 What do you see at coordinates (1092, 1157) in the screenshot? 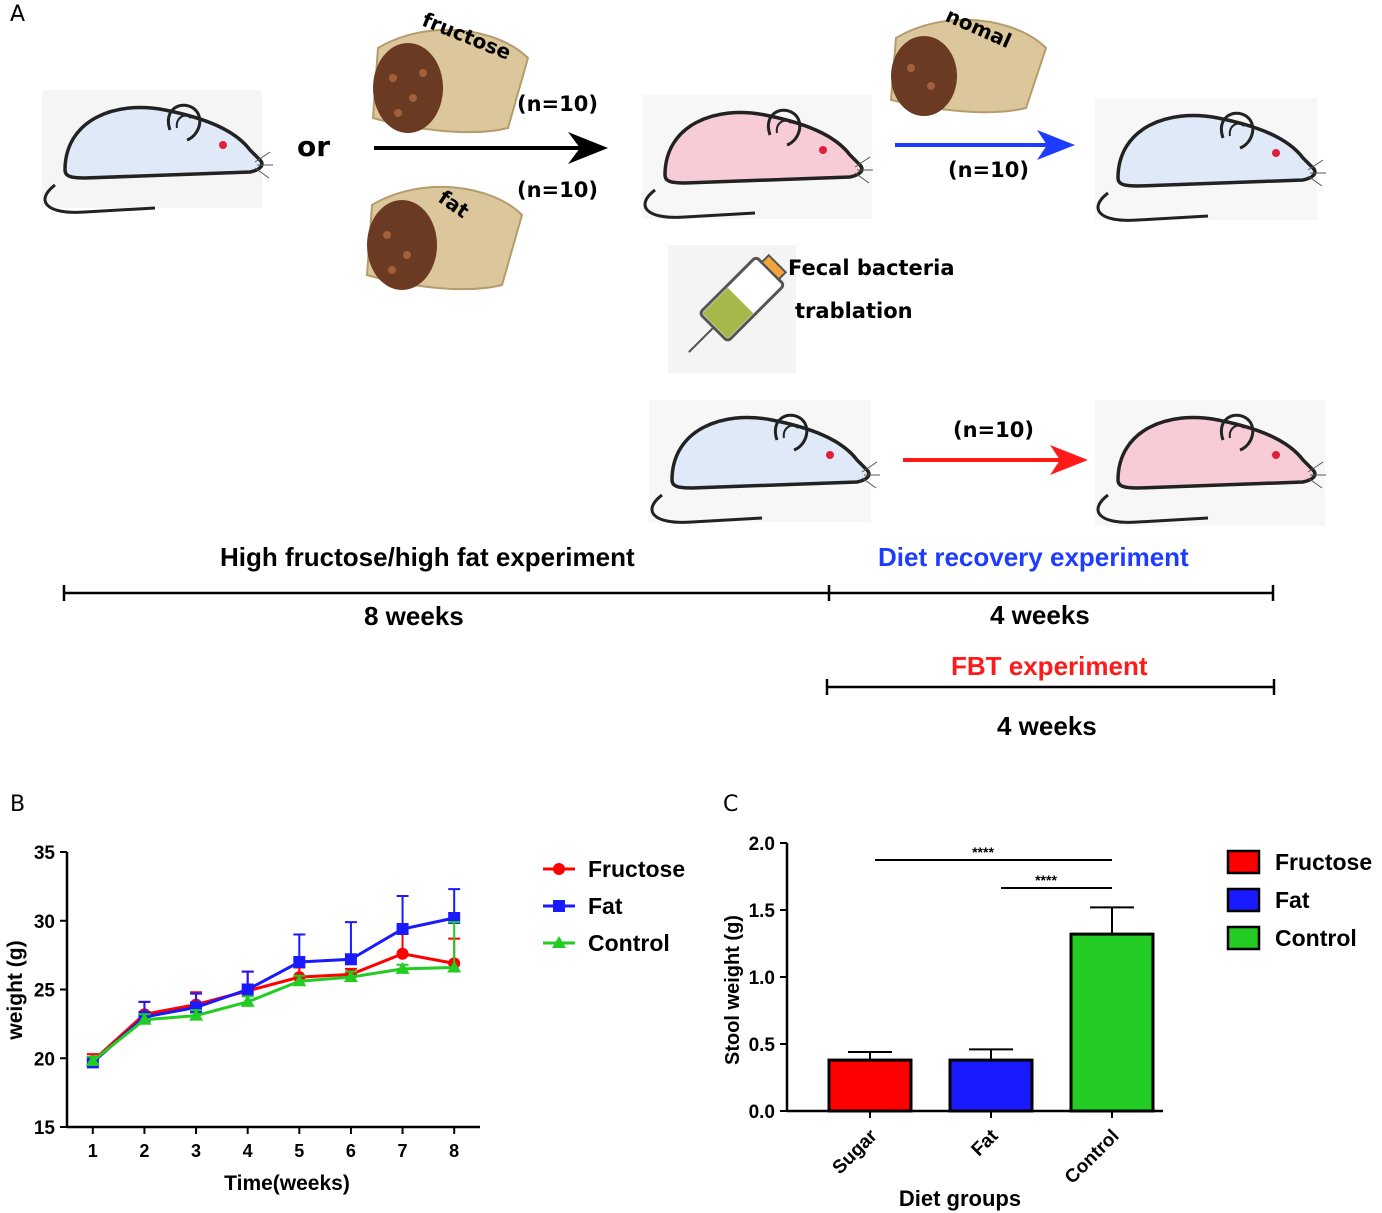
I see `x-tick-label-control: Control` at bounding box center [1092, 1157].